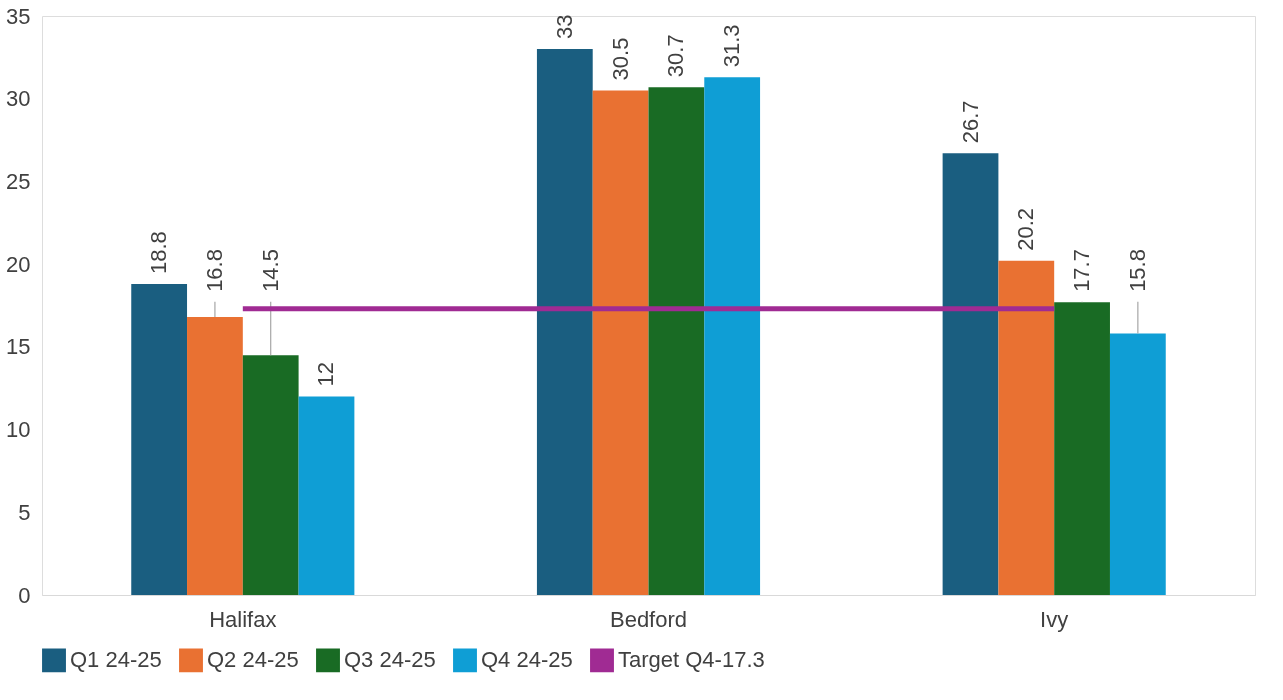 The image size is (1283, 700). I want to click on y-tick-label: 35, so click(18, 16).